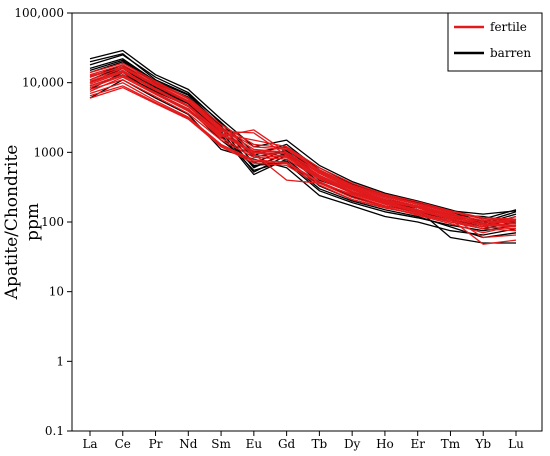 Image resolution: width=550 pixels, height=456 pixels. I want to click on y-tick-label: 100, so click(52, 222).